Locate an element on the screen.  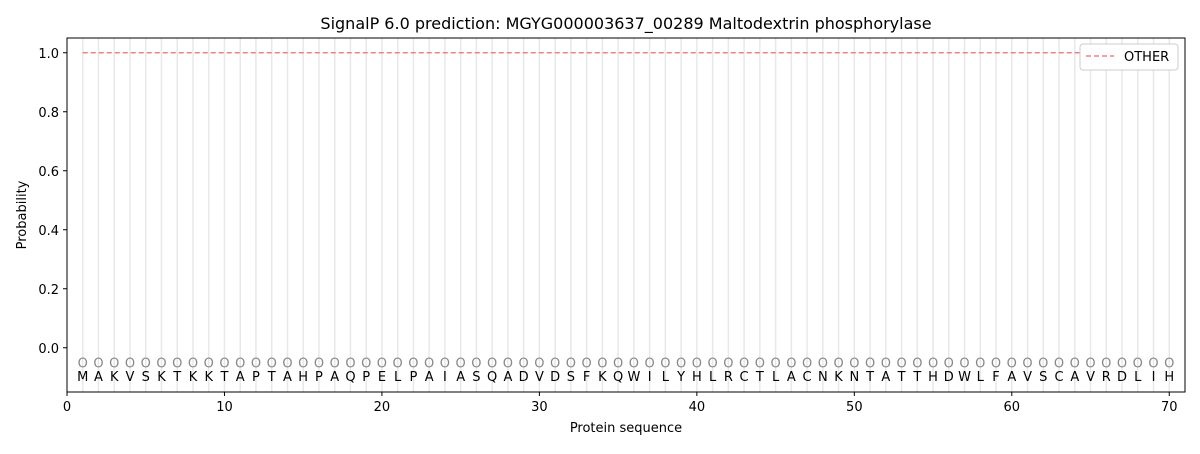
x-tick-label: 40 is located at coordinates (697, 407).